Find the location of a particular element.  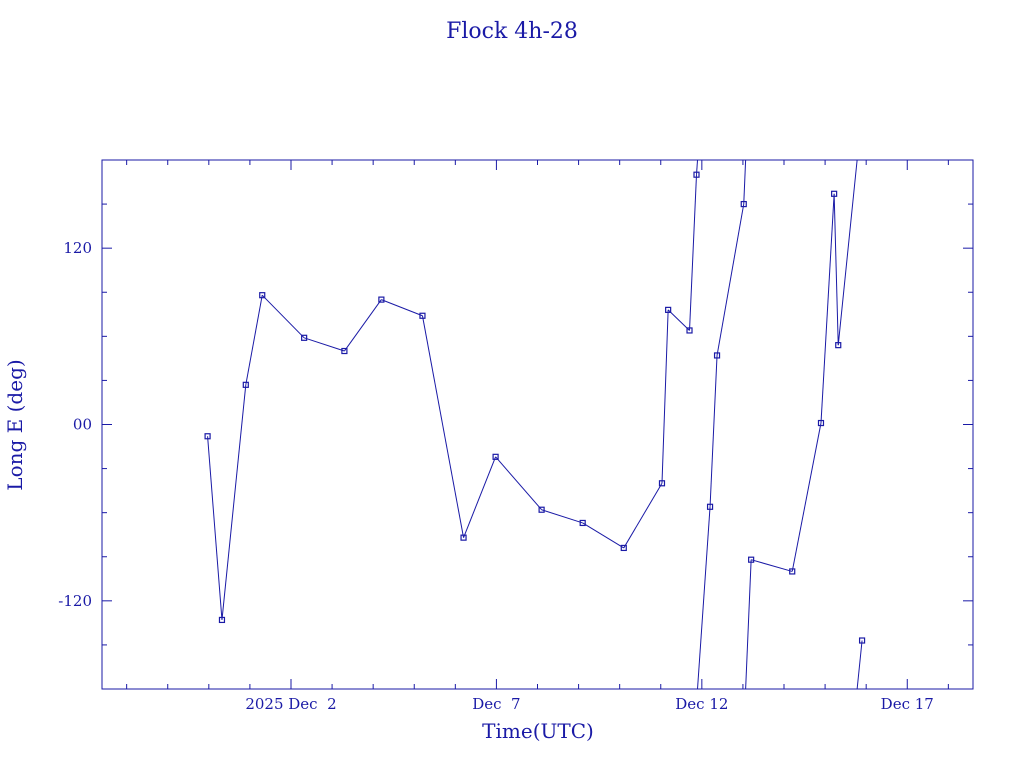

x-axis-tick-labels: 2025 Dec 2 Dec 7 Dec 12 Dec 17 is located at coordinates (589, 704).